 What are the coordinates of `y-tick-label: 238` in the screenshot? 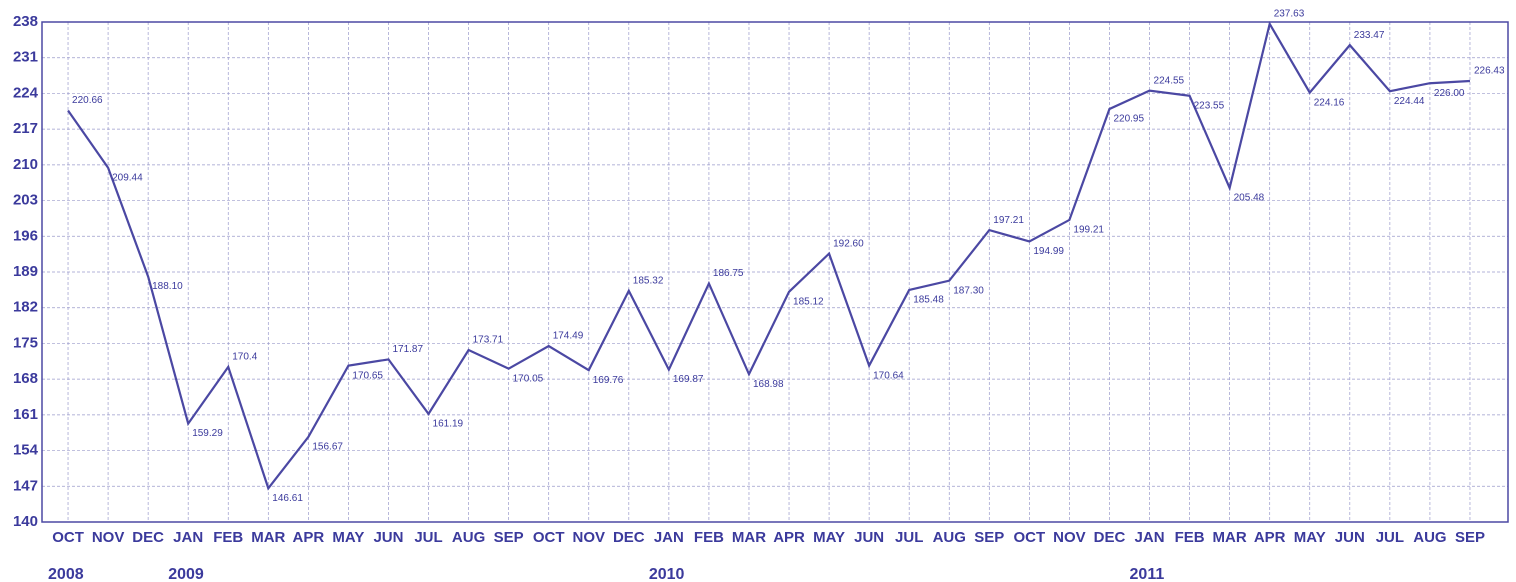 It's located at (25, 21).